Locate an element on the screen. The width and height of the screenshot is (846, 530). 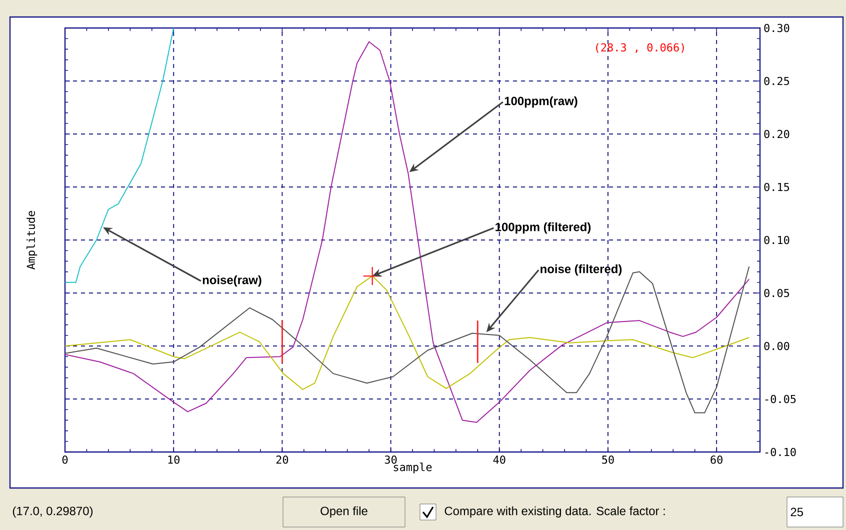
y-axis-title: Amplitude is located at coordinates (32, 240).